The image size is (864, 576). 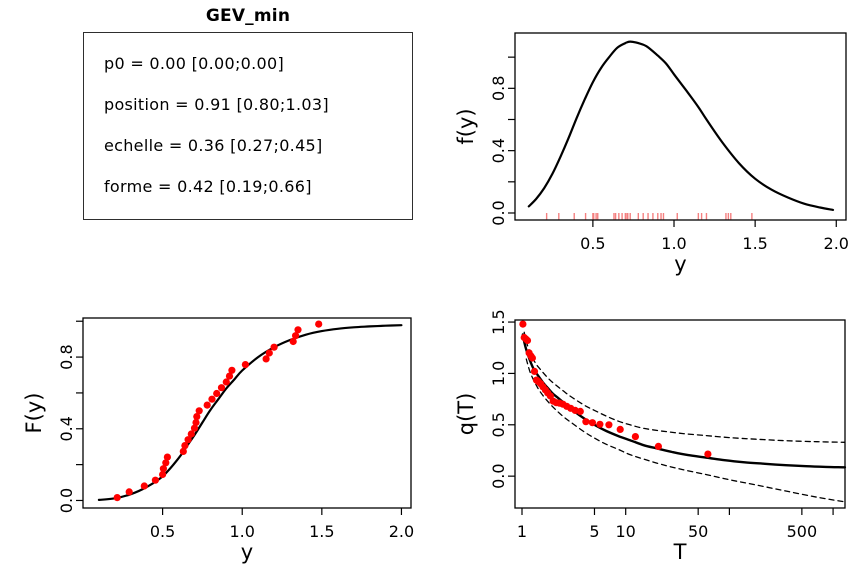 I want to click on y-tick-label: 1.5, so click(x=498, y=321).